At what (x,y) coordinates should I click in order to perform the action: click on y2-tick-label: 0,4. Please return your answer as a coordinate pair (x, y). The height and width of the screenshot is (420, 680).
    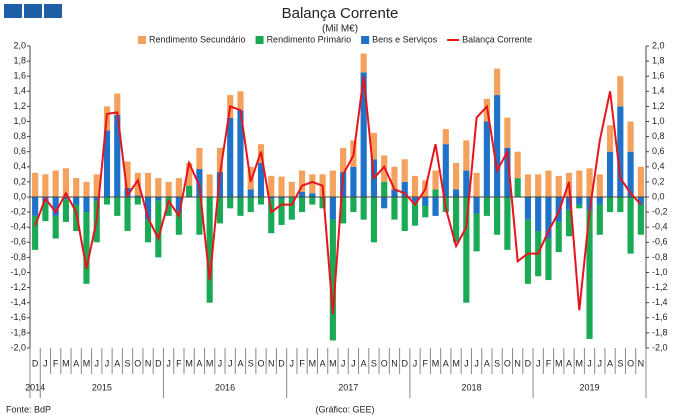
    Looking at the image, I should click on (658, 166).